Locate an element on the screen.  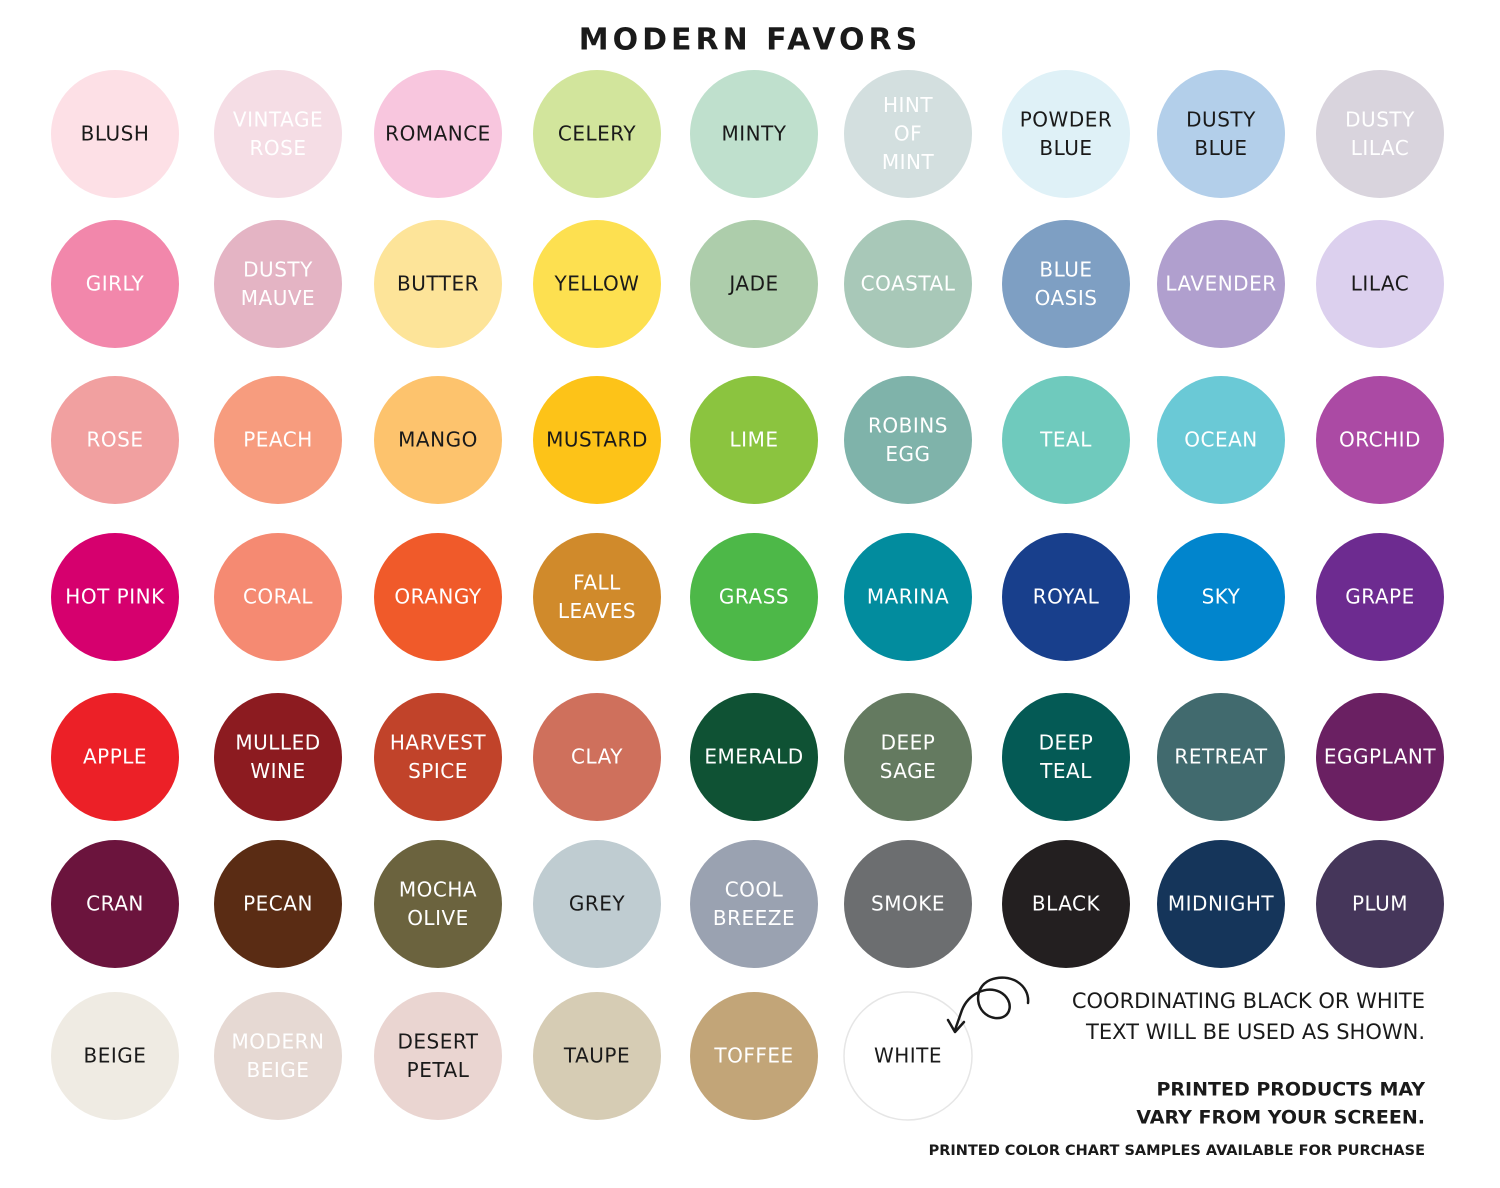
swatch: WHITE is located at coordinates (908, 1056).